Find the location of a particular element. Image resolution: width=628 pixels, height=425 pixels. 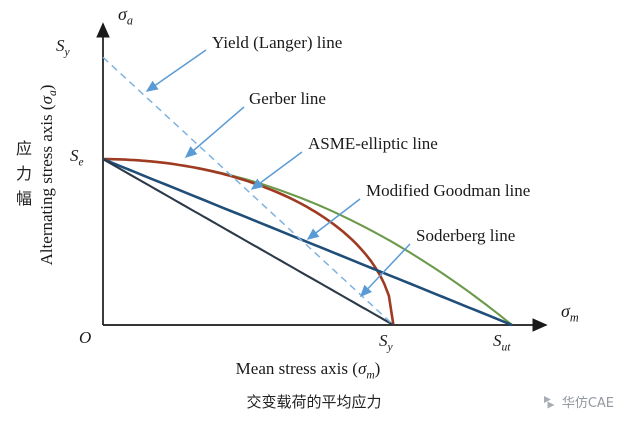

sigma-a-sub: a is located at coordinates (130, 20).